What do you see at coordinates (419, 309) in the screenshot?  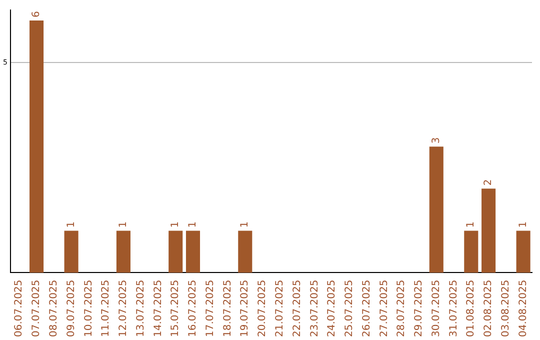 I see `x-tick-label: 29.07.2025` at bounding box center [419, 309].